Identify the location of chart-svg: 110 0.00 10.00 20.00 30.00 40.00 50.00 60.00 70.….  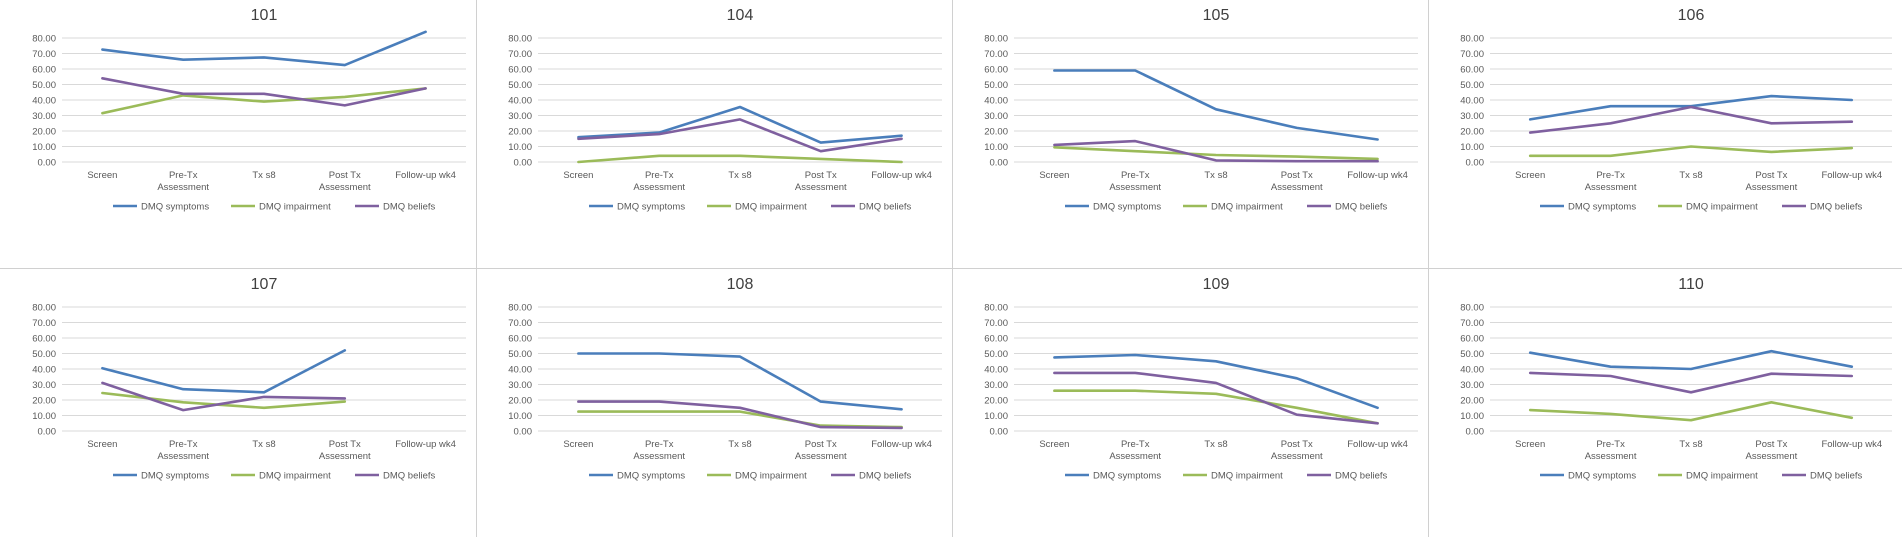
(1676, 379).